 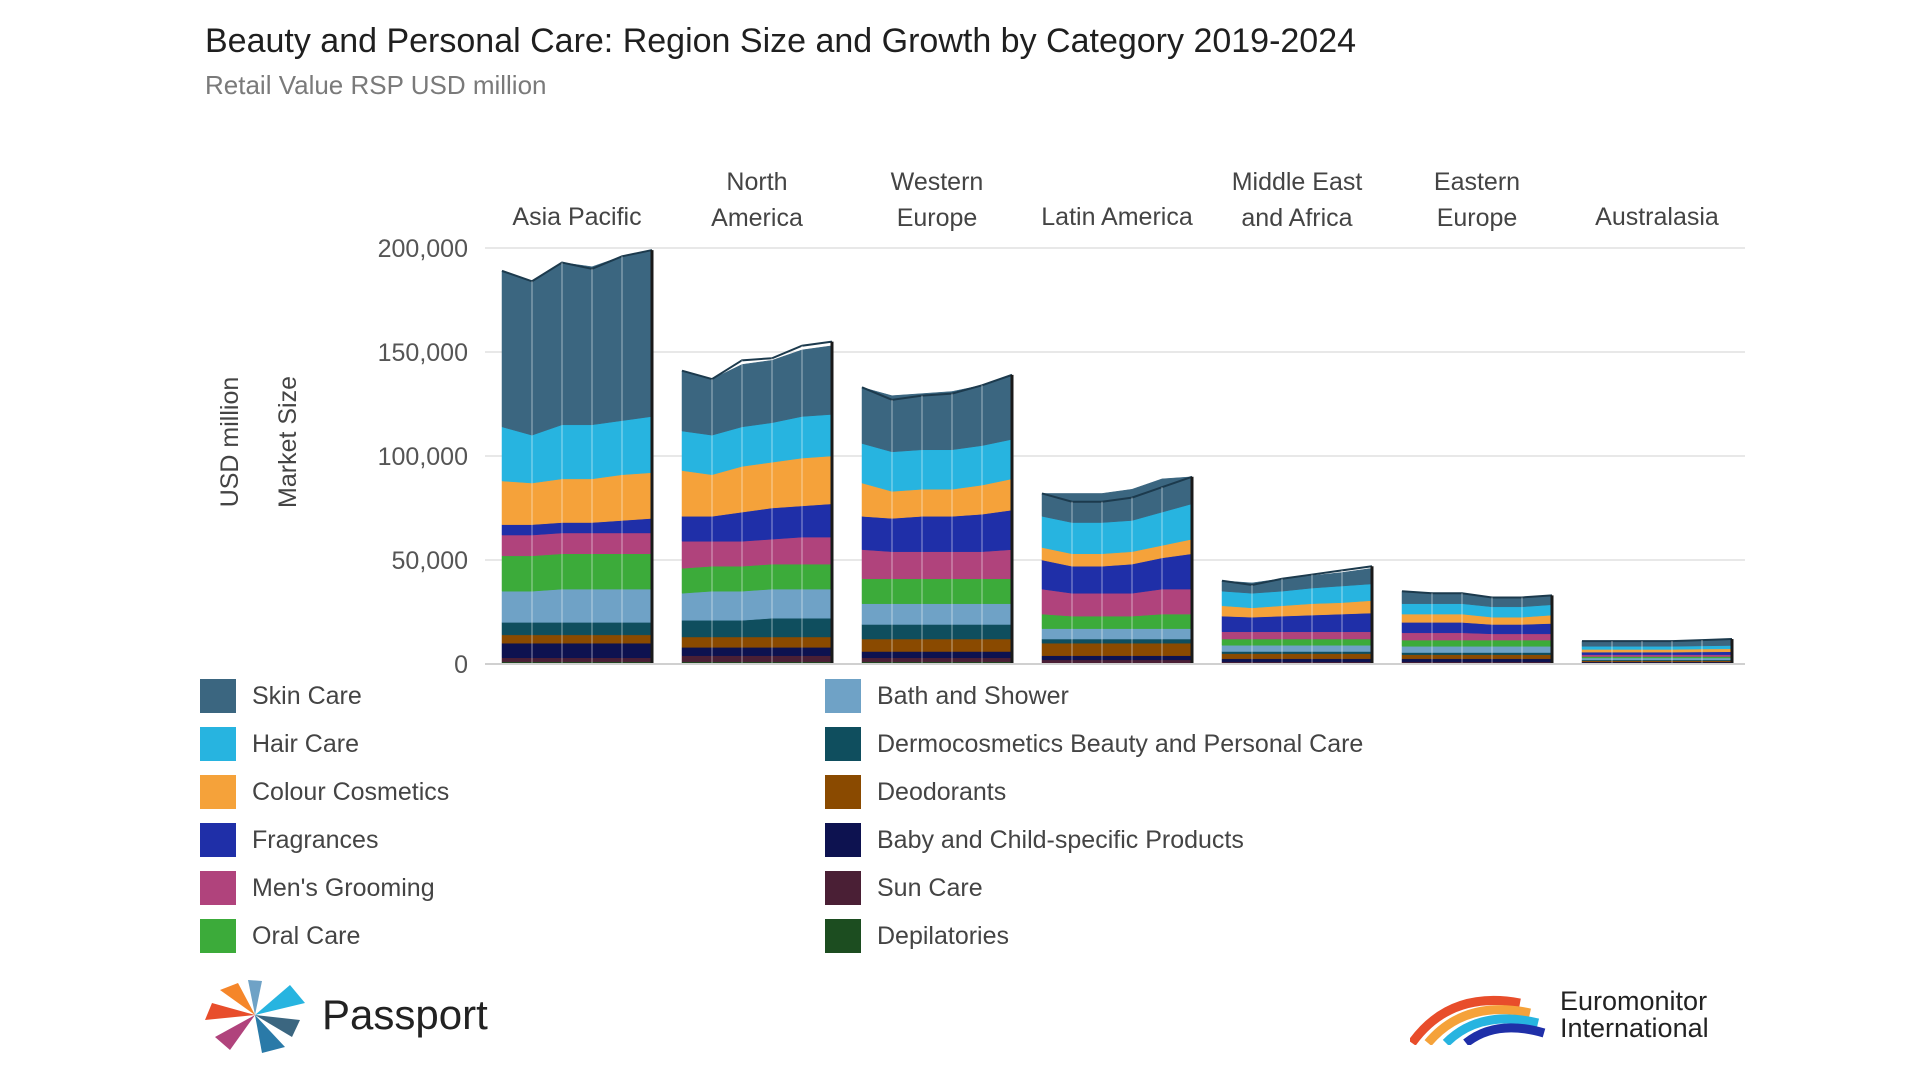 What do you see at coordinates (376, 85) in the screenshot?
I see `chart-subtitle: Retail Value RSP USD million` at bounding box center [376, 85].